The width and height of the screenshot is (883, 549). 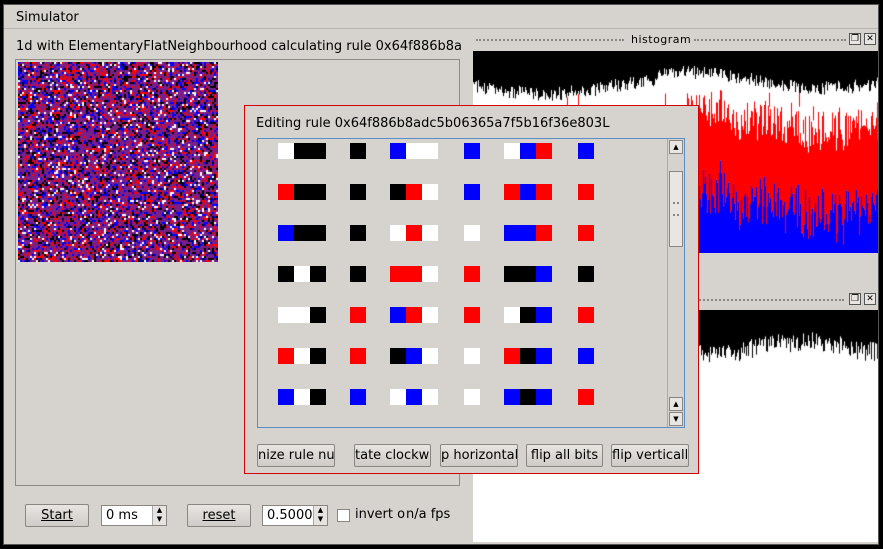 I want to click on flip-all-bits-button: flip all bits, so click(x=564, y=455).